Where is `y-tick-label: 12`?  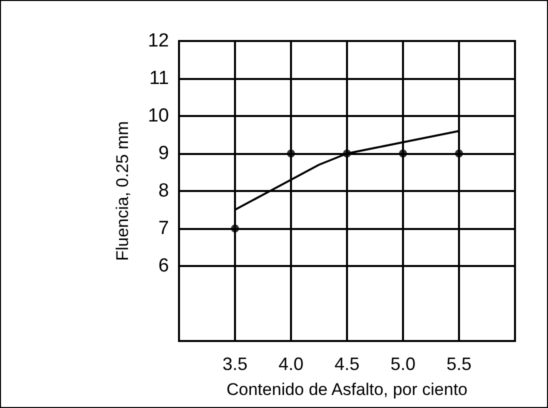
y-tick-label: 12 is located at coordinates (158, 41).